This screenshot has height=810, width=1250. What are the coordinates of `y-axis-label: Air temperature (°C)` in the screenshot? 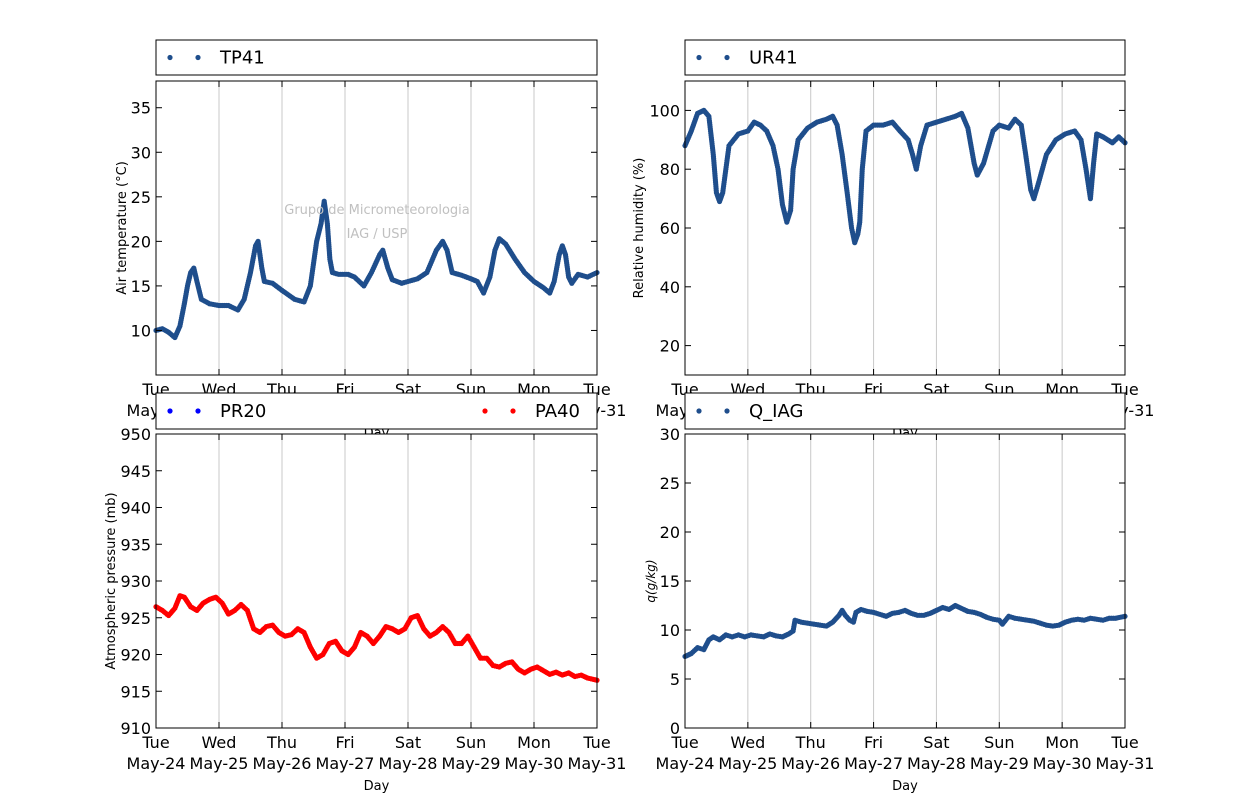 It's located at (122, 228).